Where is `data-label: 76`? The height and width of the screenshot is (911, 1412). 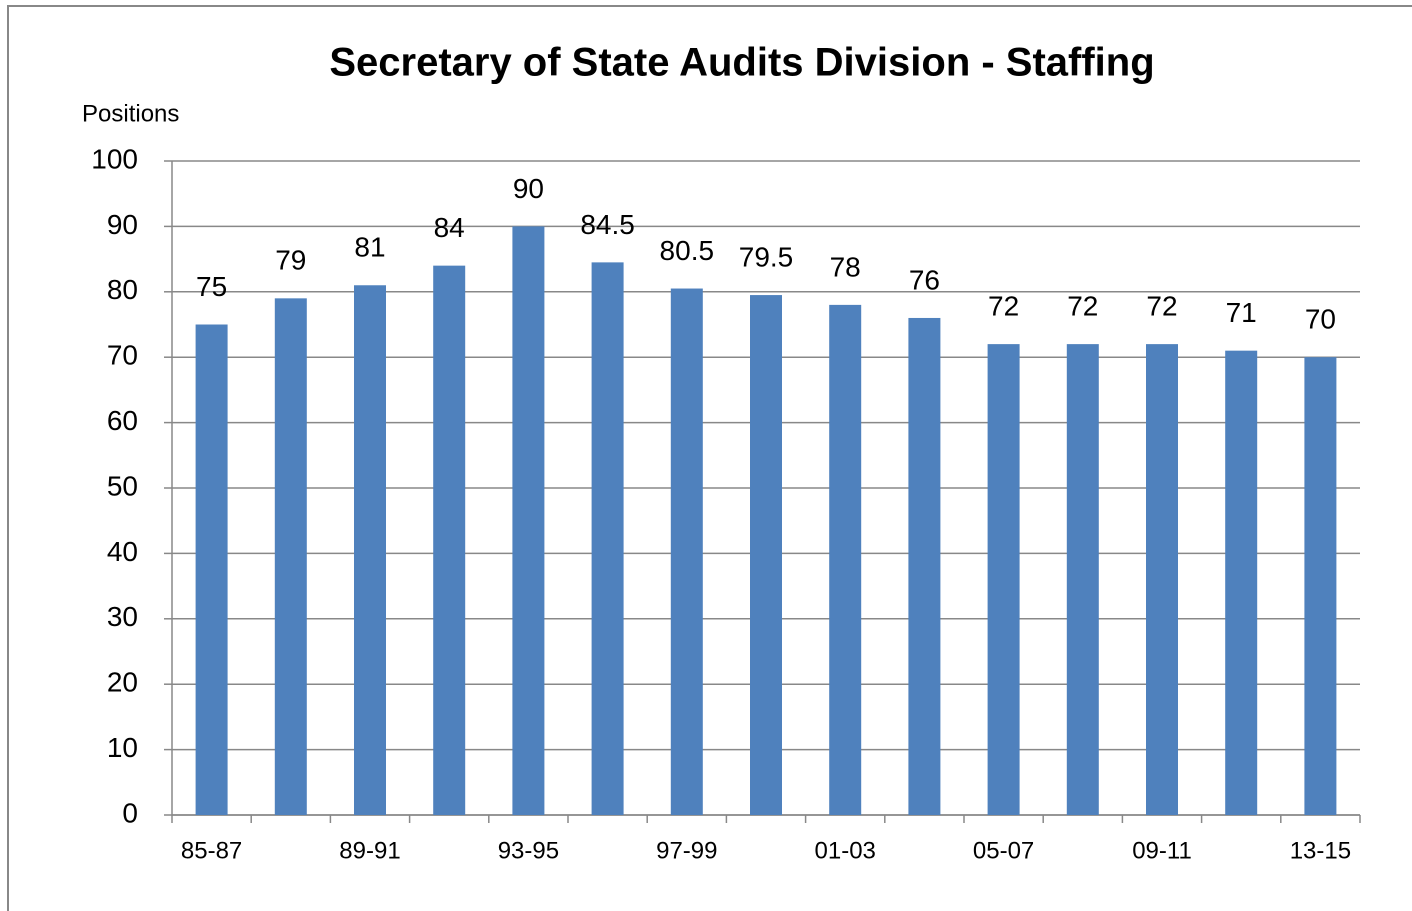 data-label: 76 is located at coordinates (924, 279).